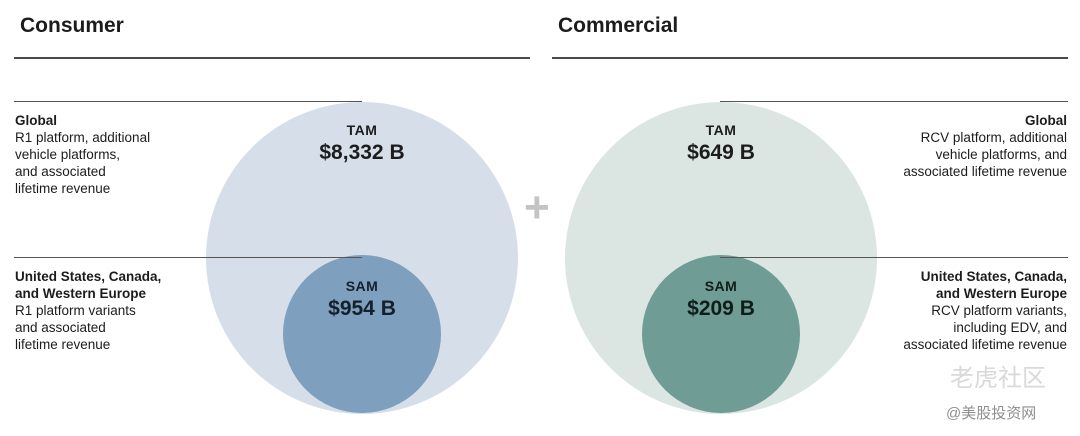 The width and height of the screenshot is (1080, 436). What do you see at coordinates (272, 58) in the screenshot?
I see `consumer-divider` at bounding box center [272, 58].